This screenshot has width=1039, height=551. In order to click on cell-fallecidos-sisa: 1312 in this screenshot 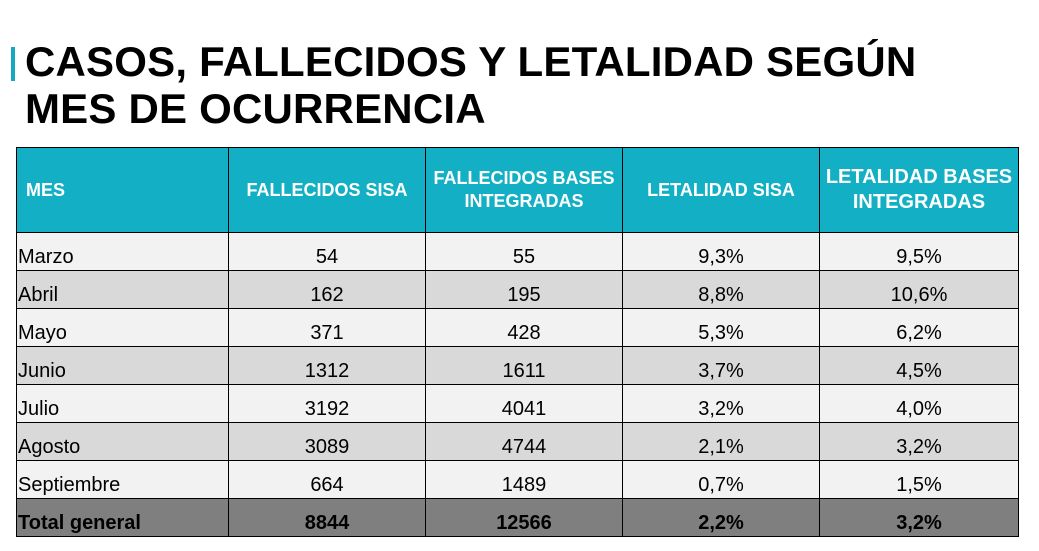, I will do `click(327, 365)`.